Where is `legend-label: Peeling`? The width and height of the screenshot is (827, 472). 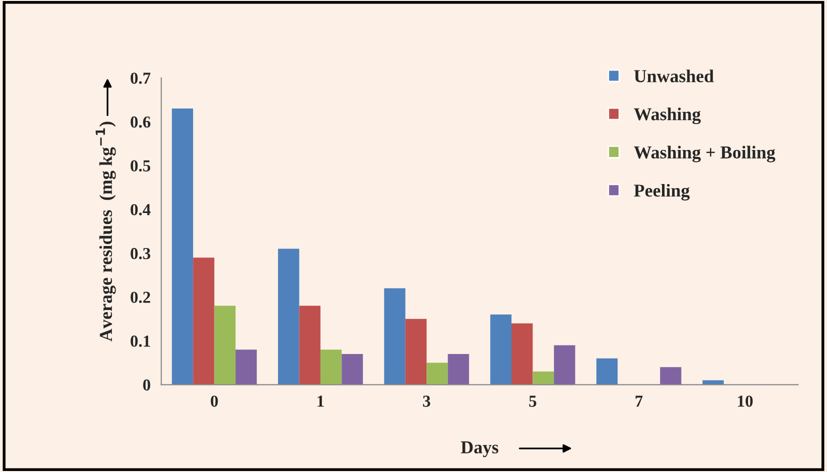
legend-label: Peeling is located at coordinates (662, 192).